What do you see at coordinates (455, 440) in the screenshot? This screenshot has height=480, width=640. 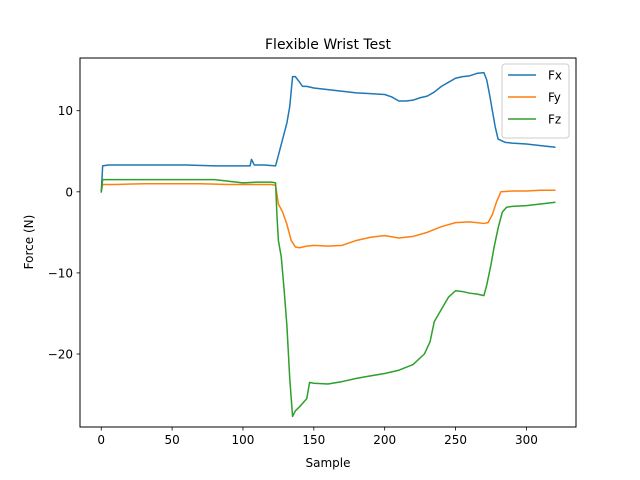 I see `x-tick-label: 250` at bounding box center [455, 440].